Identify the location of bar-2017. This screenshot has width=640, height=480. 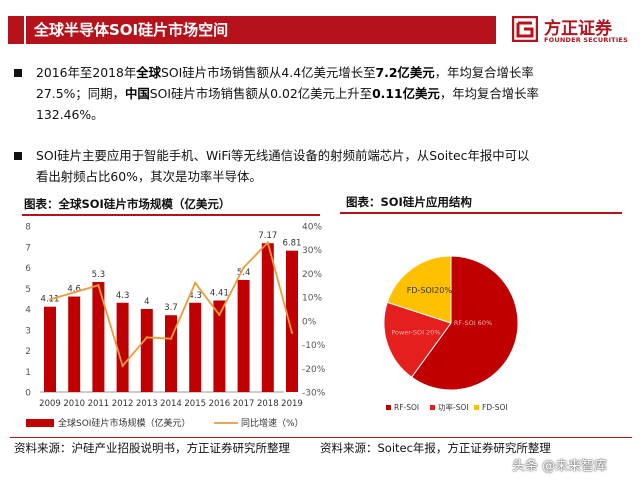
(243, 335).